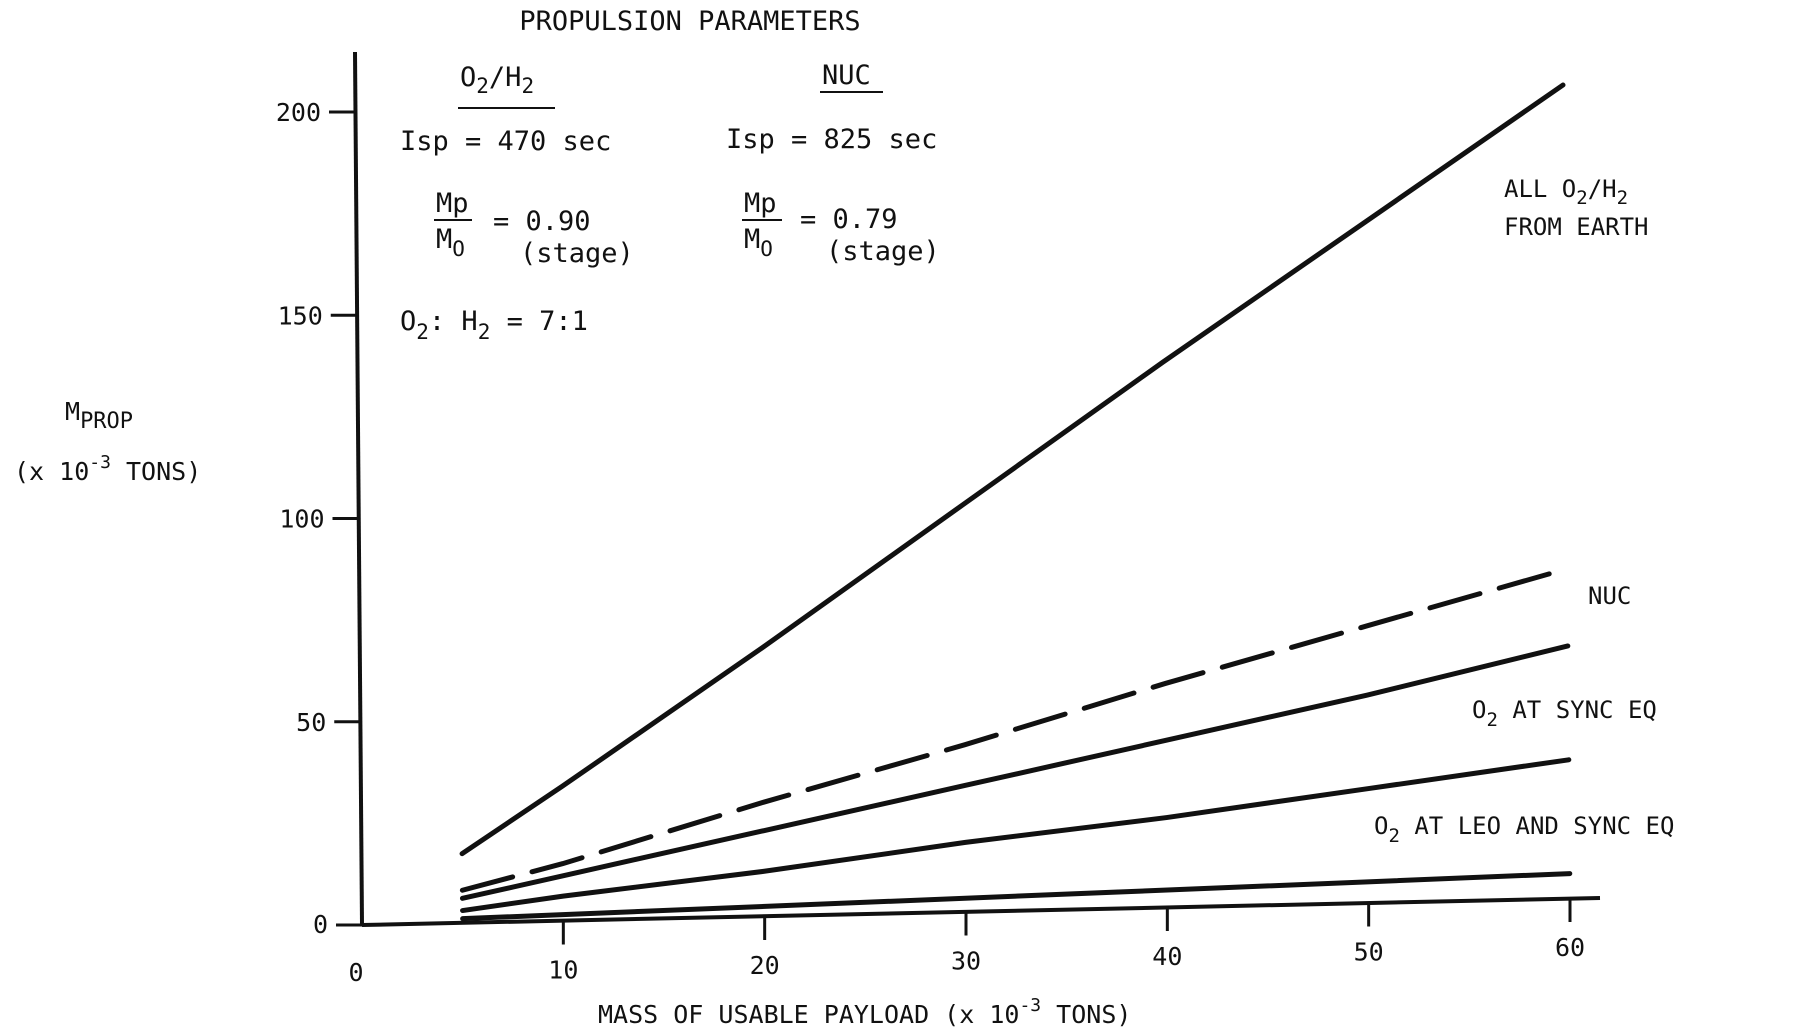  What do you see at coordinates (563, 970) in the screenshot?
I see `x-tick-label-10: 10` at bounding box center [563, 970].